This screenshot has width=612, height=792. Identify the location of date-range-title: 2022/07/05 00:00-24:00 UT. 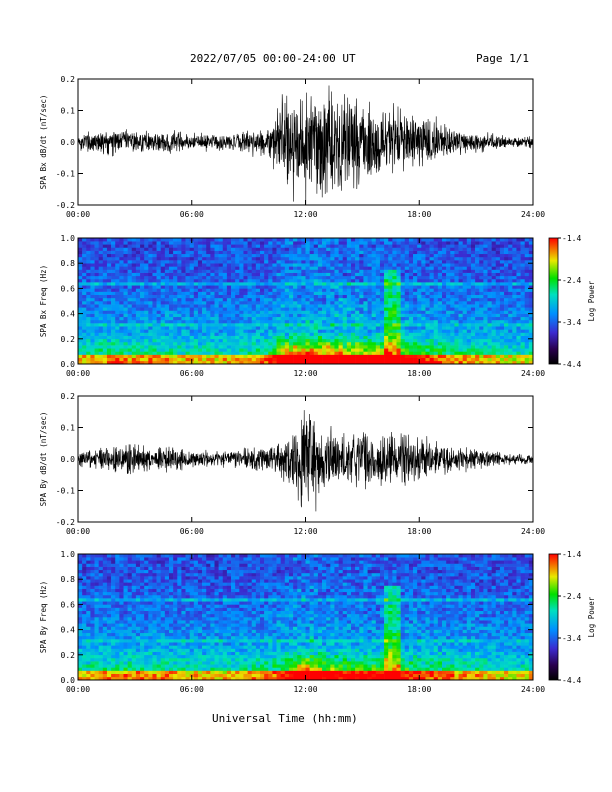
(273, 58).